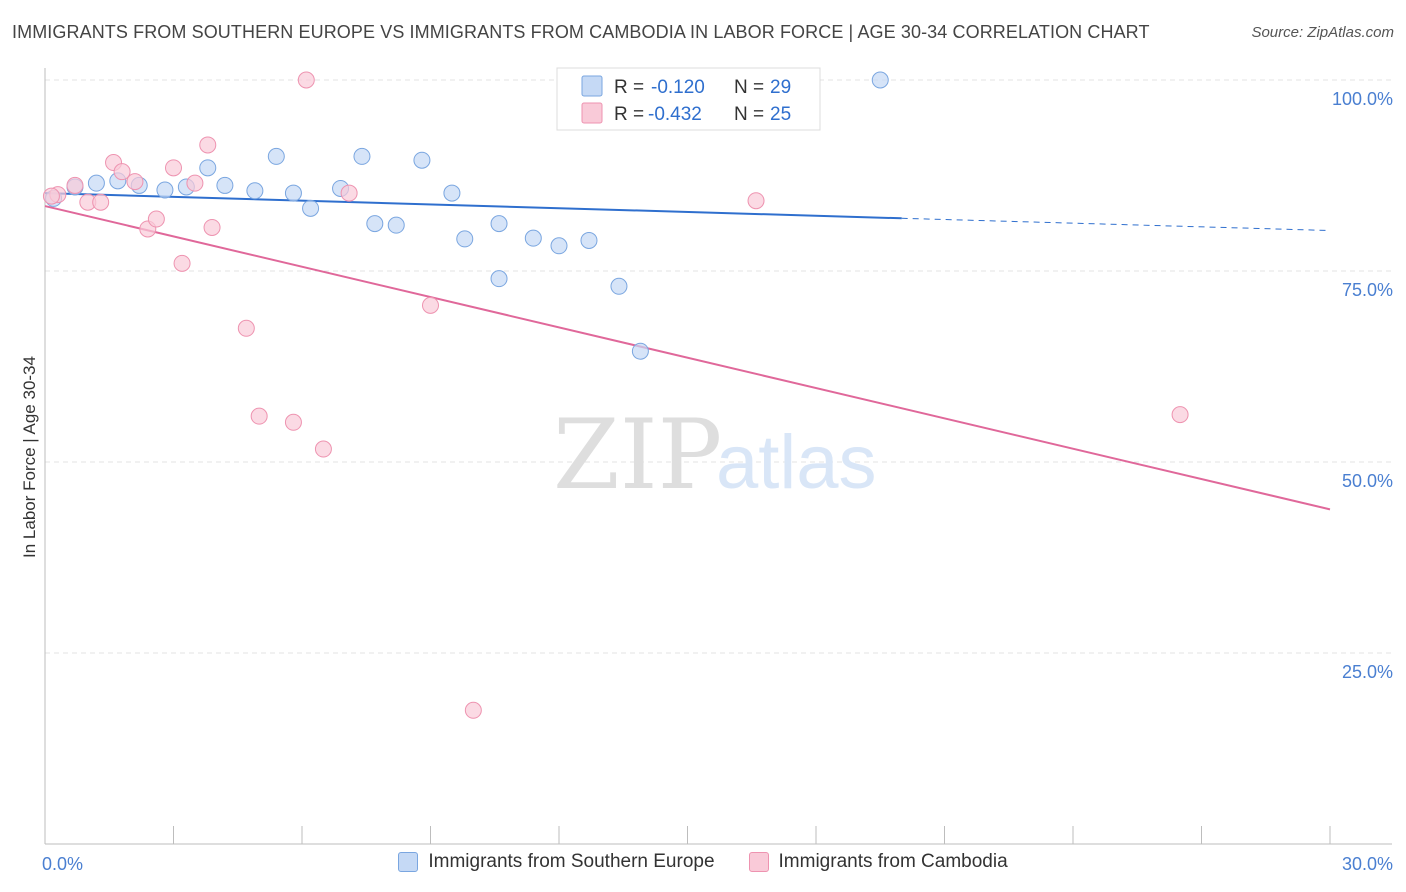 Image resolution: width=1406 pixels, height=892 pixels. I want to click on trendline-extension-blue, so click(1116, 224).